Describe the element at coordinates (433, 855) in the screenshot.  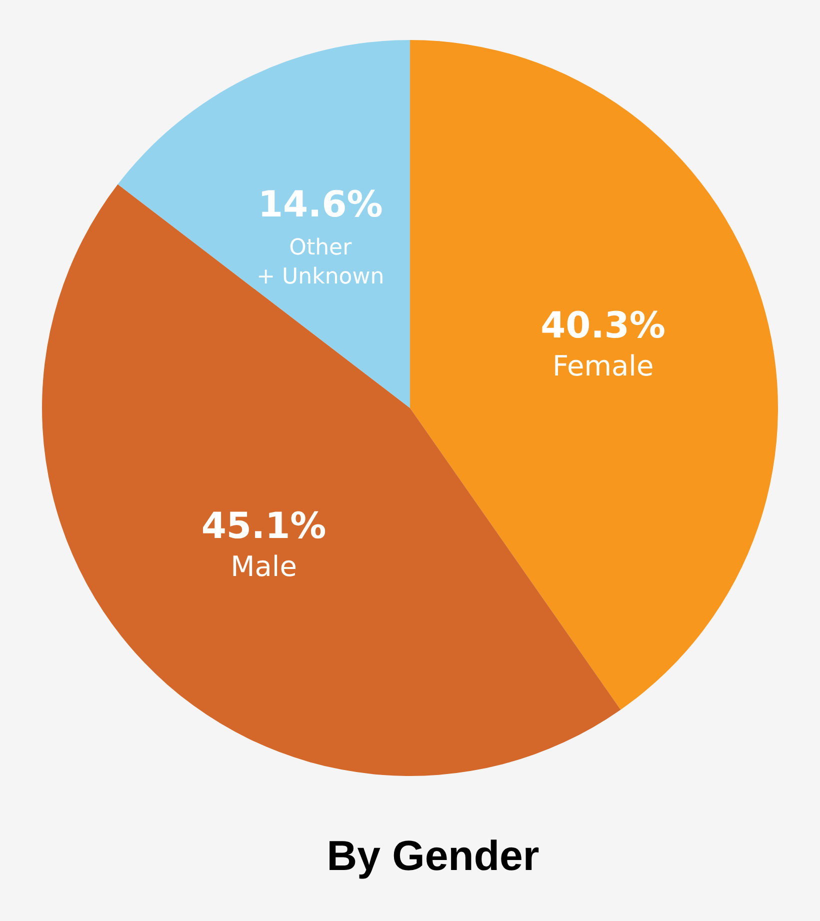
I see `text: By Gender` at that location.